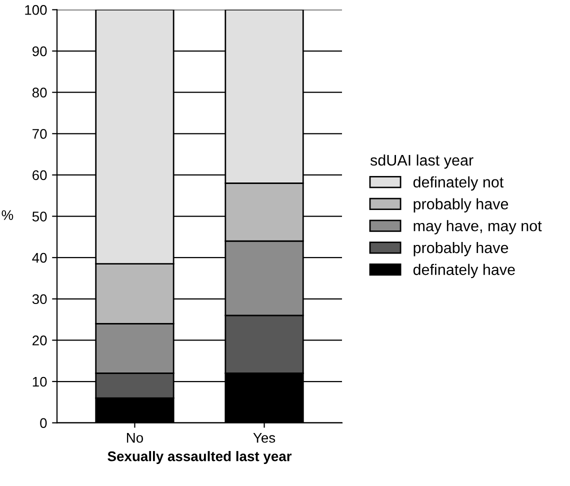  Describe the element at coordinates (39, 341) in the screenshot. I see `y-tick-label: 20` at that location.